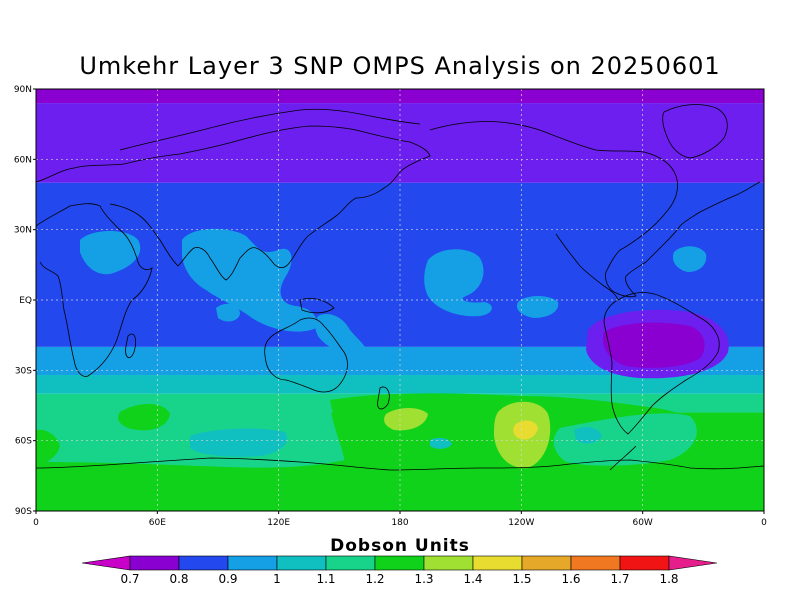  Describe the element at coordinates (619, 579) in the screenshot. I see `colorbar-level-label: 1.7` at that location.